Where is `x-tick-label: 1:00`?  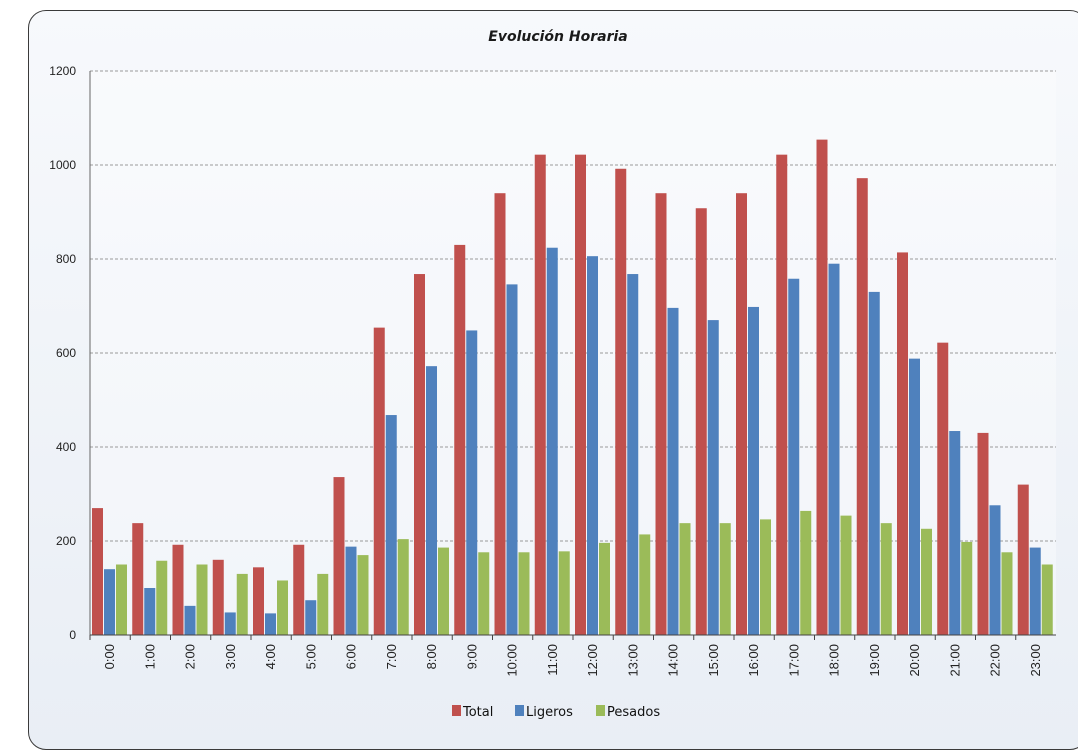 x-tick-label: 1:00 is located at coordinates (149, 656).